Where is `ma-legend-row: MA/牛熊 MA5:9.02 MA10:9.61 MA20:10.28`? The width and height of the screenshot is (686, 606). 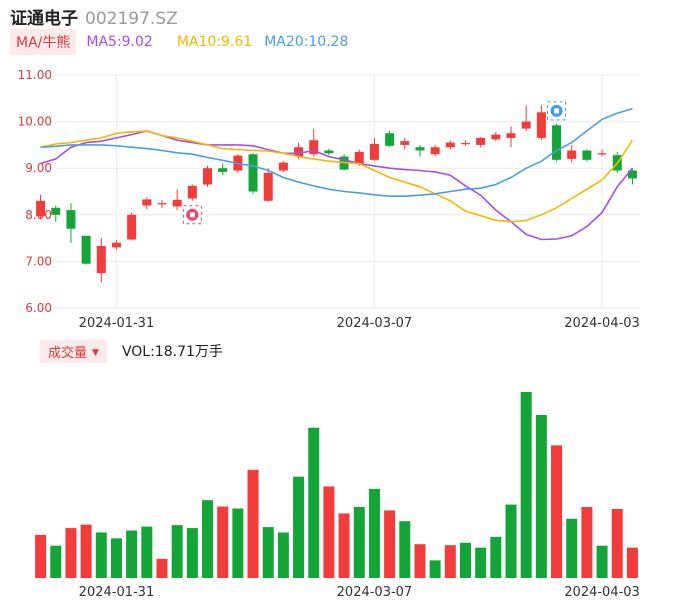
ma-legend-row: MA/牛熊 MA5:9.02 MA10:9.61 MA20:10.28 is located at coordinates (179, 42).